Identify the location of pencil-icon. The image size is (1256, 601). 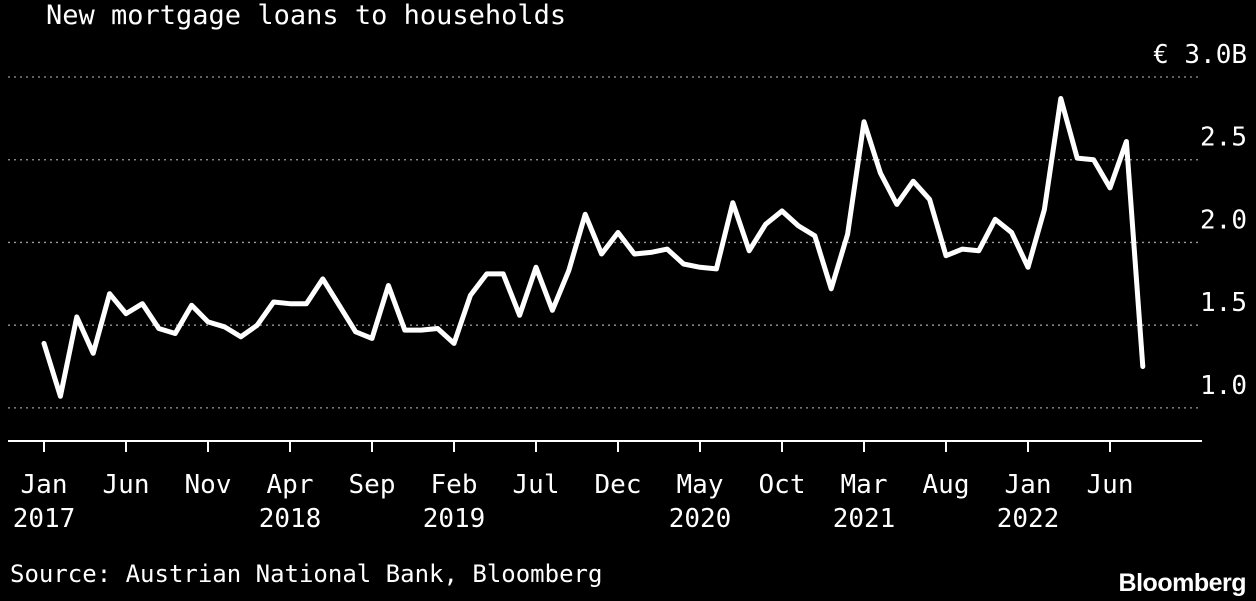
(23, 18).